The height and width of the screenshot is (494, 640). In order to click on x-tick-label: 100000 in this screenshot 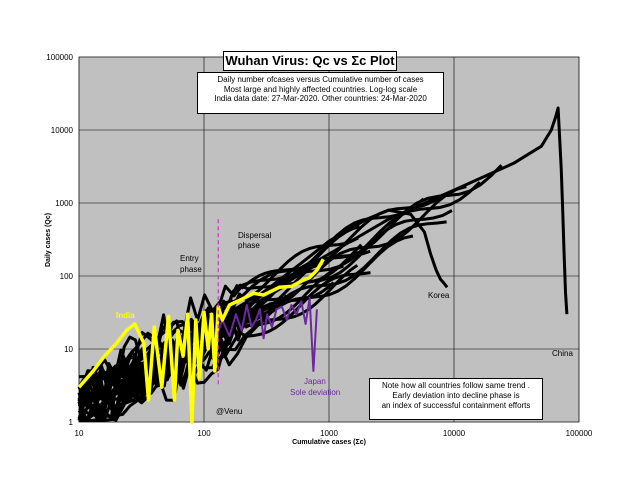, I will do `click(579, 433)`.